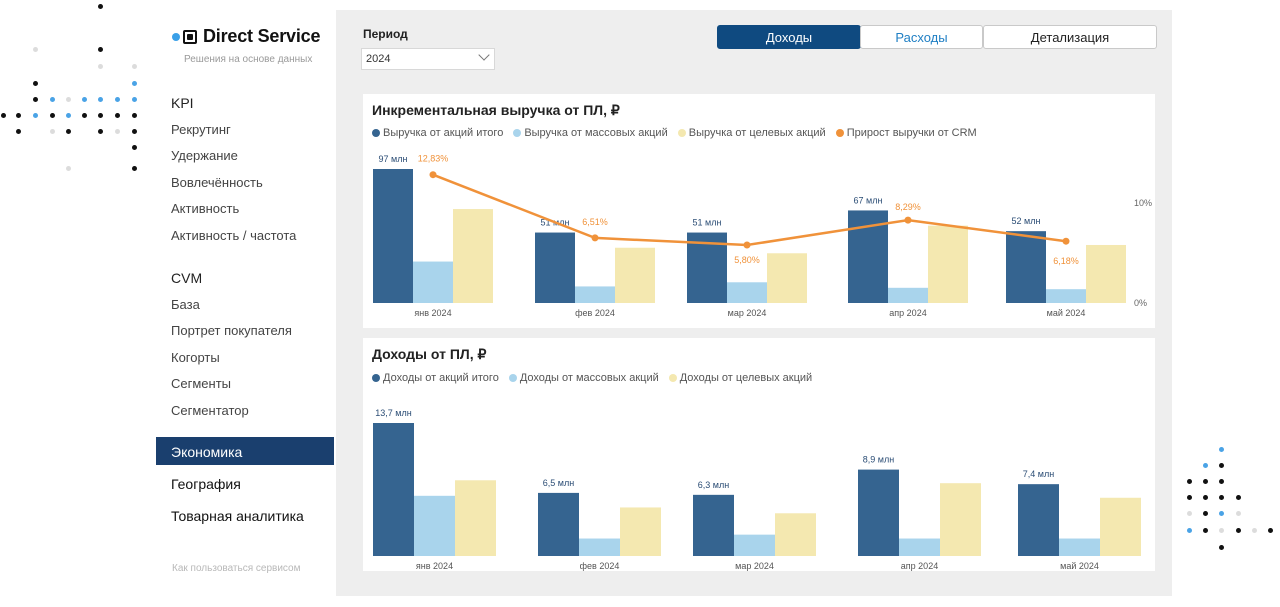 The width and height of the screenshot is (1280, 607). I want to click on nav-item-segmentator: Сегментатор, so click(210, 410).